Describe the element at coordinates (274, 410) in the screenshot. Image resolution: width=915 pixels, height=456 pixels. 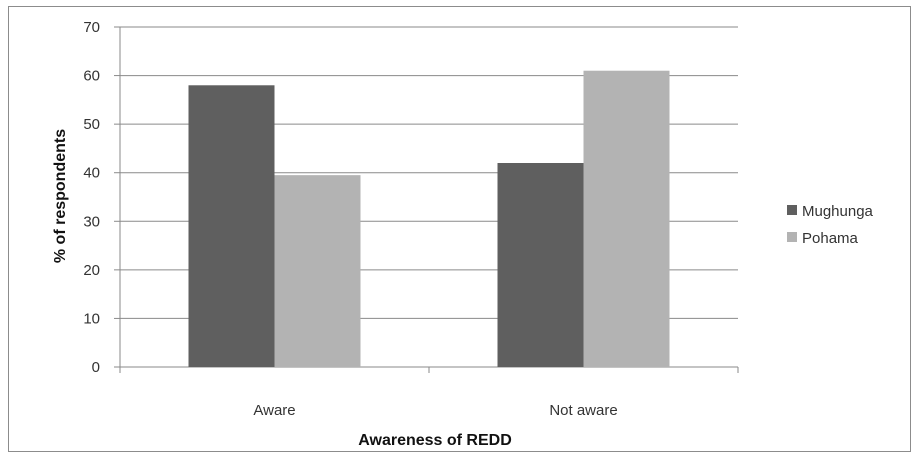
I see `x-tick-label: Aware` at that location.